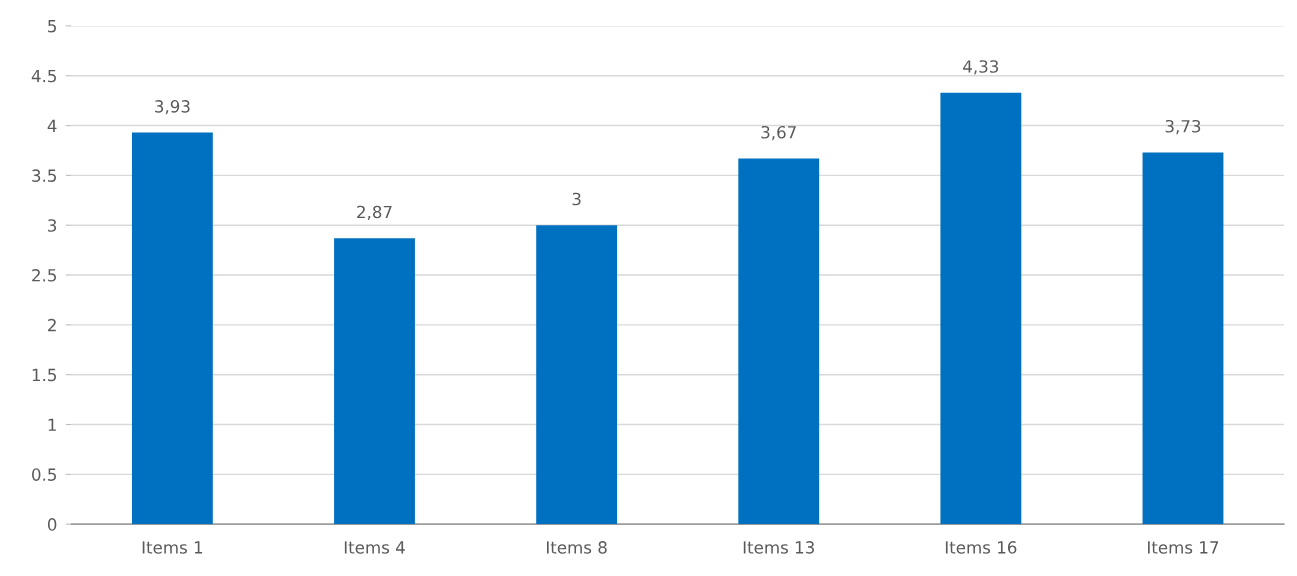 This screenshot has width=1297, height=576. I want to click on data-label: 3,73, so click(1183, 127).